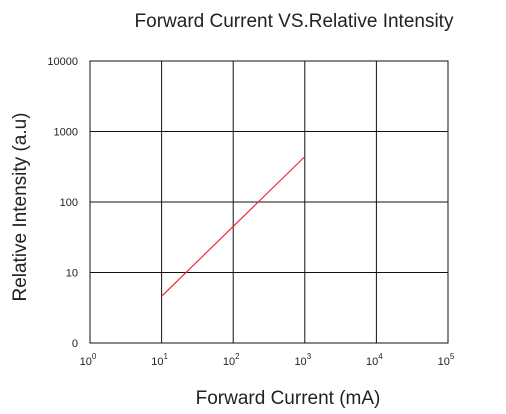  Describe the element at coordinates (446, 360) in the screenshot. I see `x-tick-label: 10⁵` at that location.